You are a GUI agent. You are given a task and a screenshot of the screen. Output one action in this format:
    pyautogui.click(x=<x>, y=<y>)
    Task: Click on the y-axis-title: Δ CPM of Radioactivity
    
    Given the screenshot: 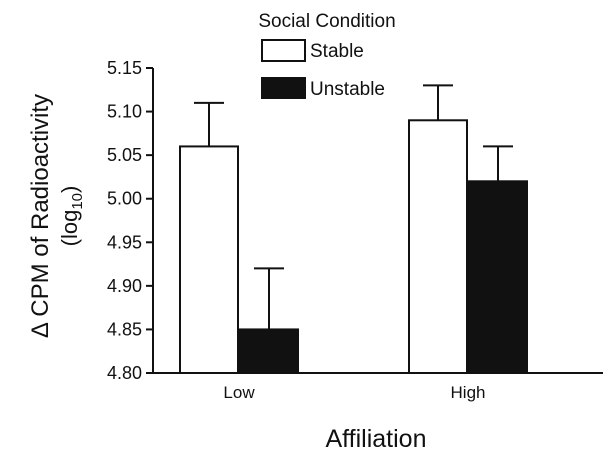 What is the action you would take?
    pyautogui.click(x=40, y=216)
    